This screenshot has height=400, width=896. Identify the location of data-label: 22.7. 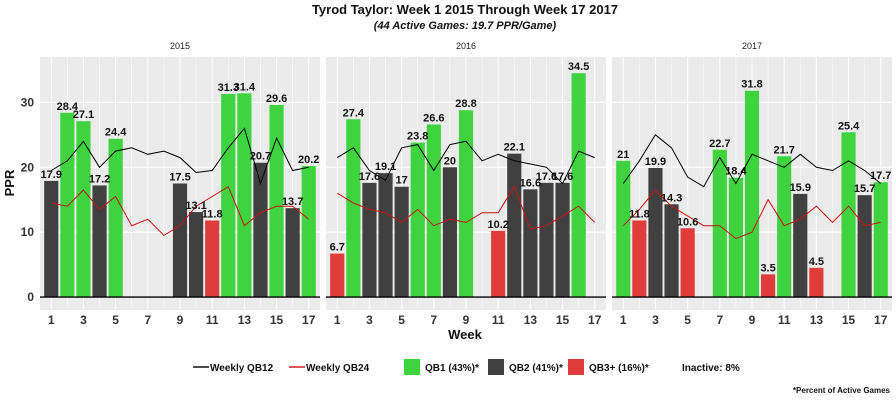
(719, 144).